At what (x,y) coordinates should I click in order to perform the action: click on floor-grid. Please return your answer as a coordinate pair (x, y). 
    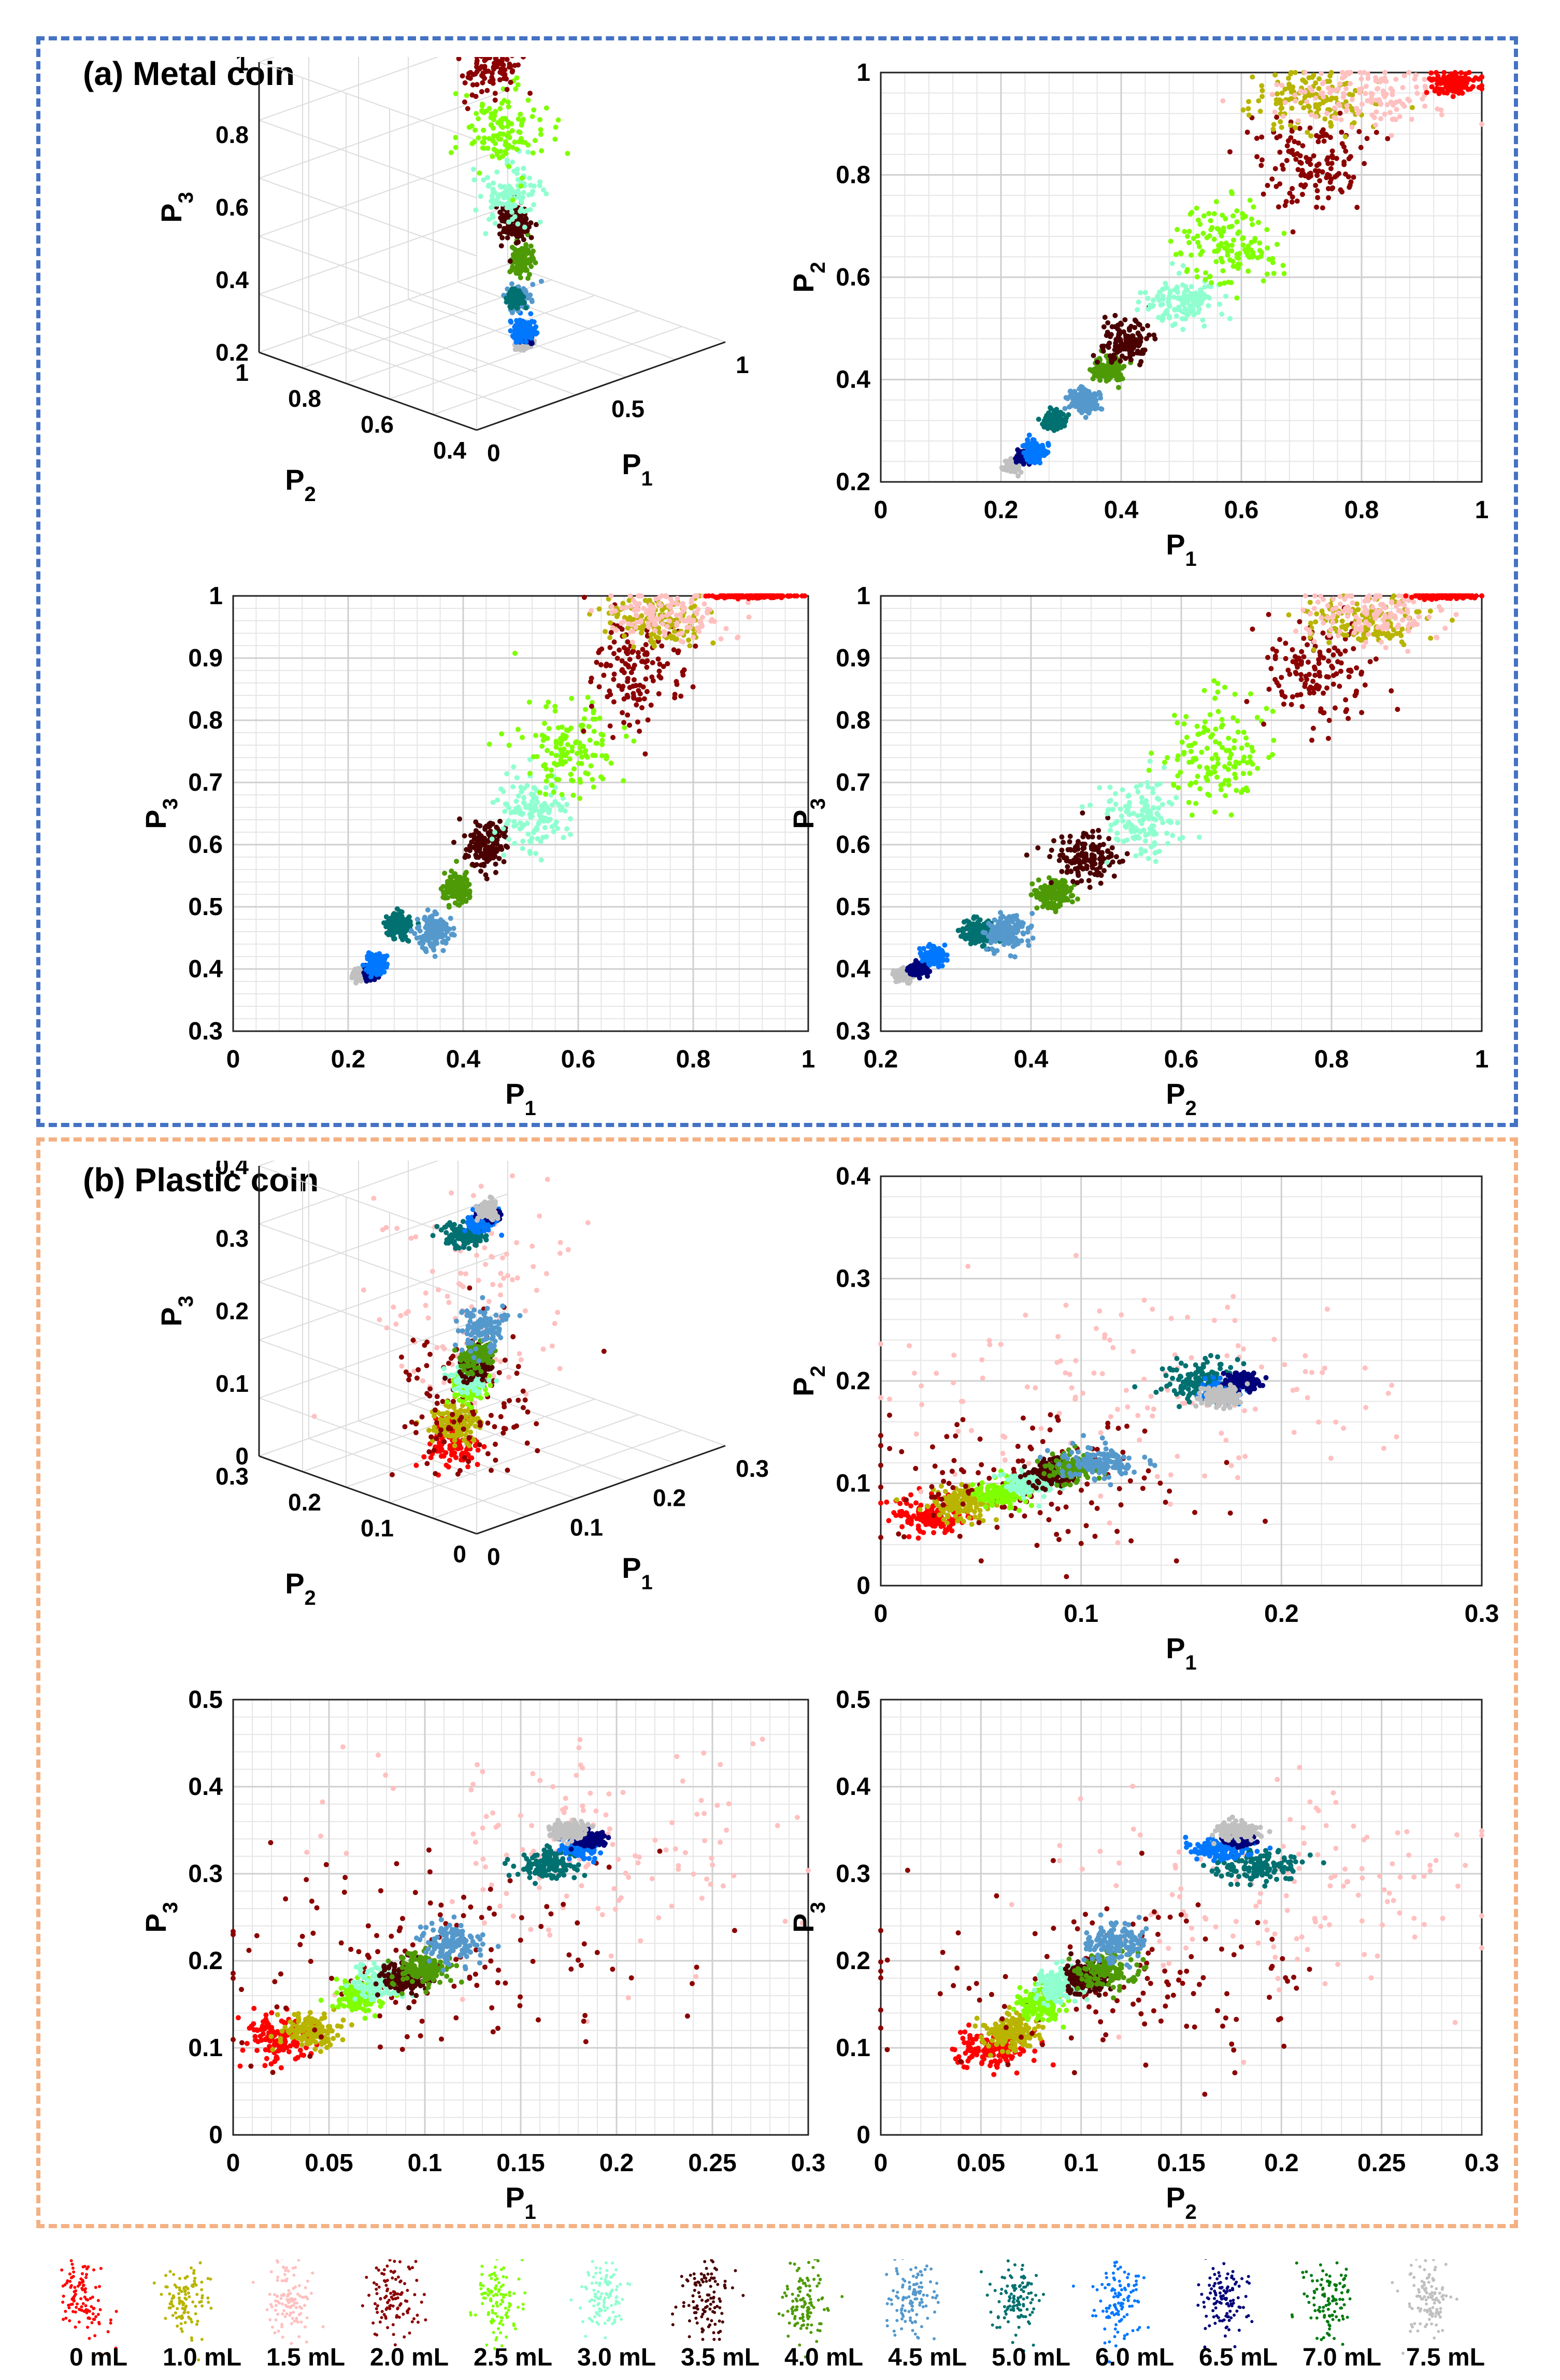
    Looking at the image, I should click on (471, 340).